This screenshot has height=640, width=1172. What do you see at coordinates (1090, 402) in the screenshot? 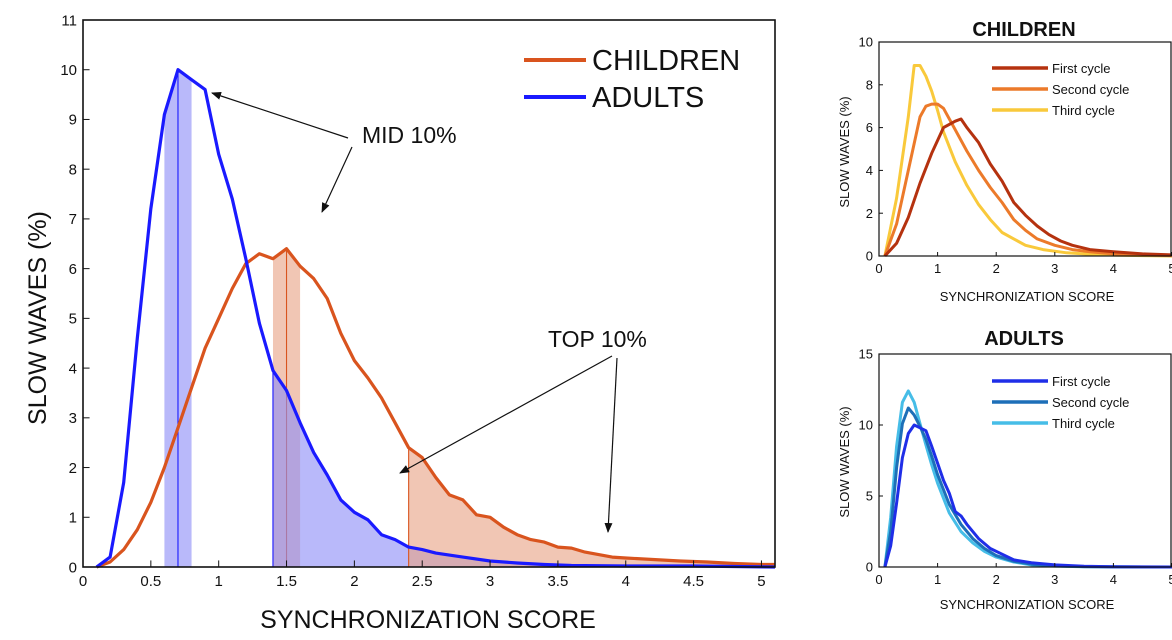
I see `adults-legend-second-label: Second cycle` at bounding box center [1090, 402].